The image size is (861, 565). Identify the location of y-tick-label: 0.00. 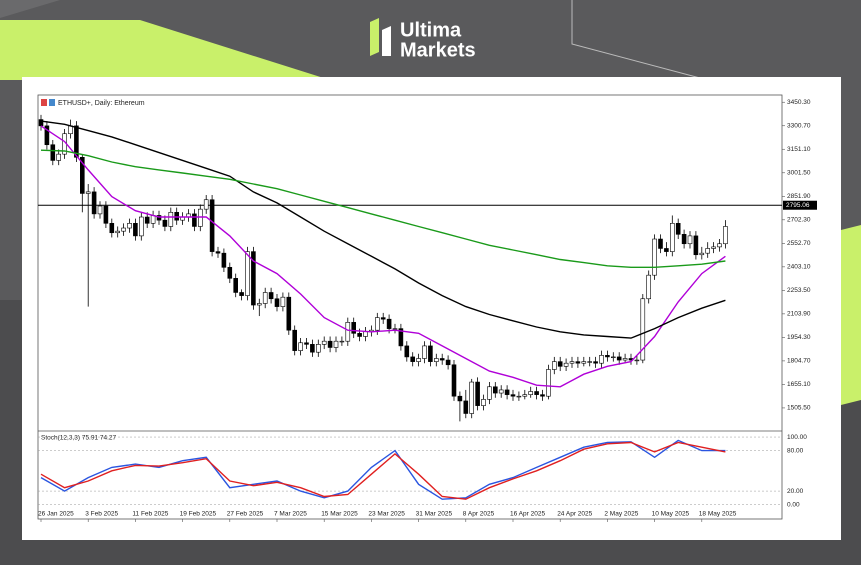
(793, 504).